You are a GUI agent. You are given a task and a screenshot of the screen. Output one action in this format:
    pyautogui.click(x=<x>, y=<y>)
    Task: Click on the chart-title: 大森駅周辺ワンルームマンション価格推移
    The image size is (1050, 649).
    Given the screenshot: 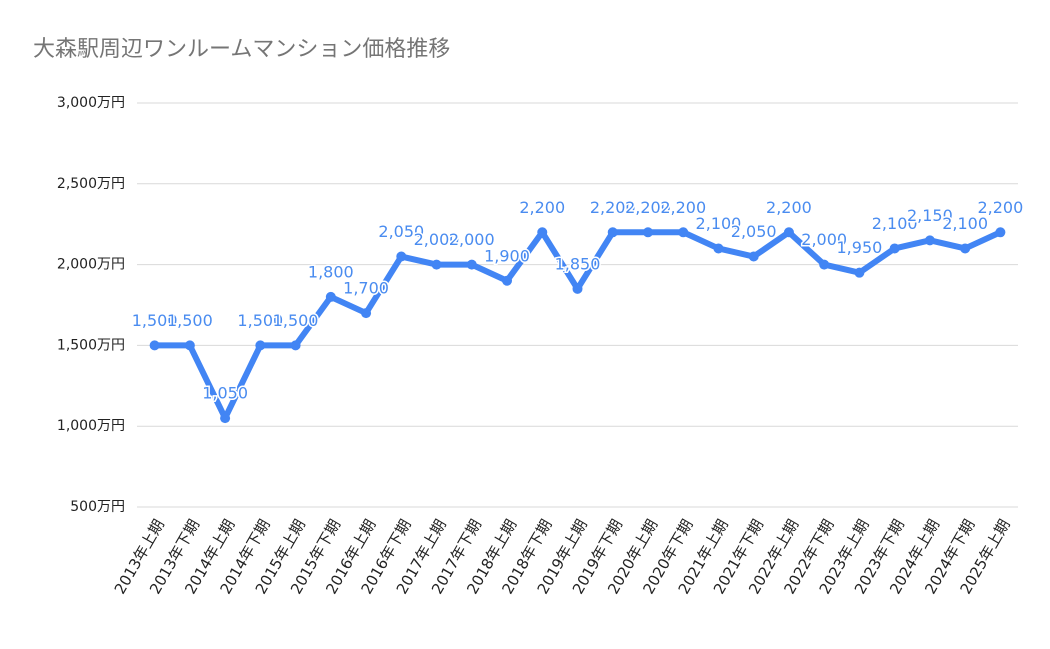 What is the action you would take?
    pyautogui.click(x=241, y=49)
    